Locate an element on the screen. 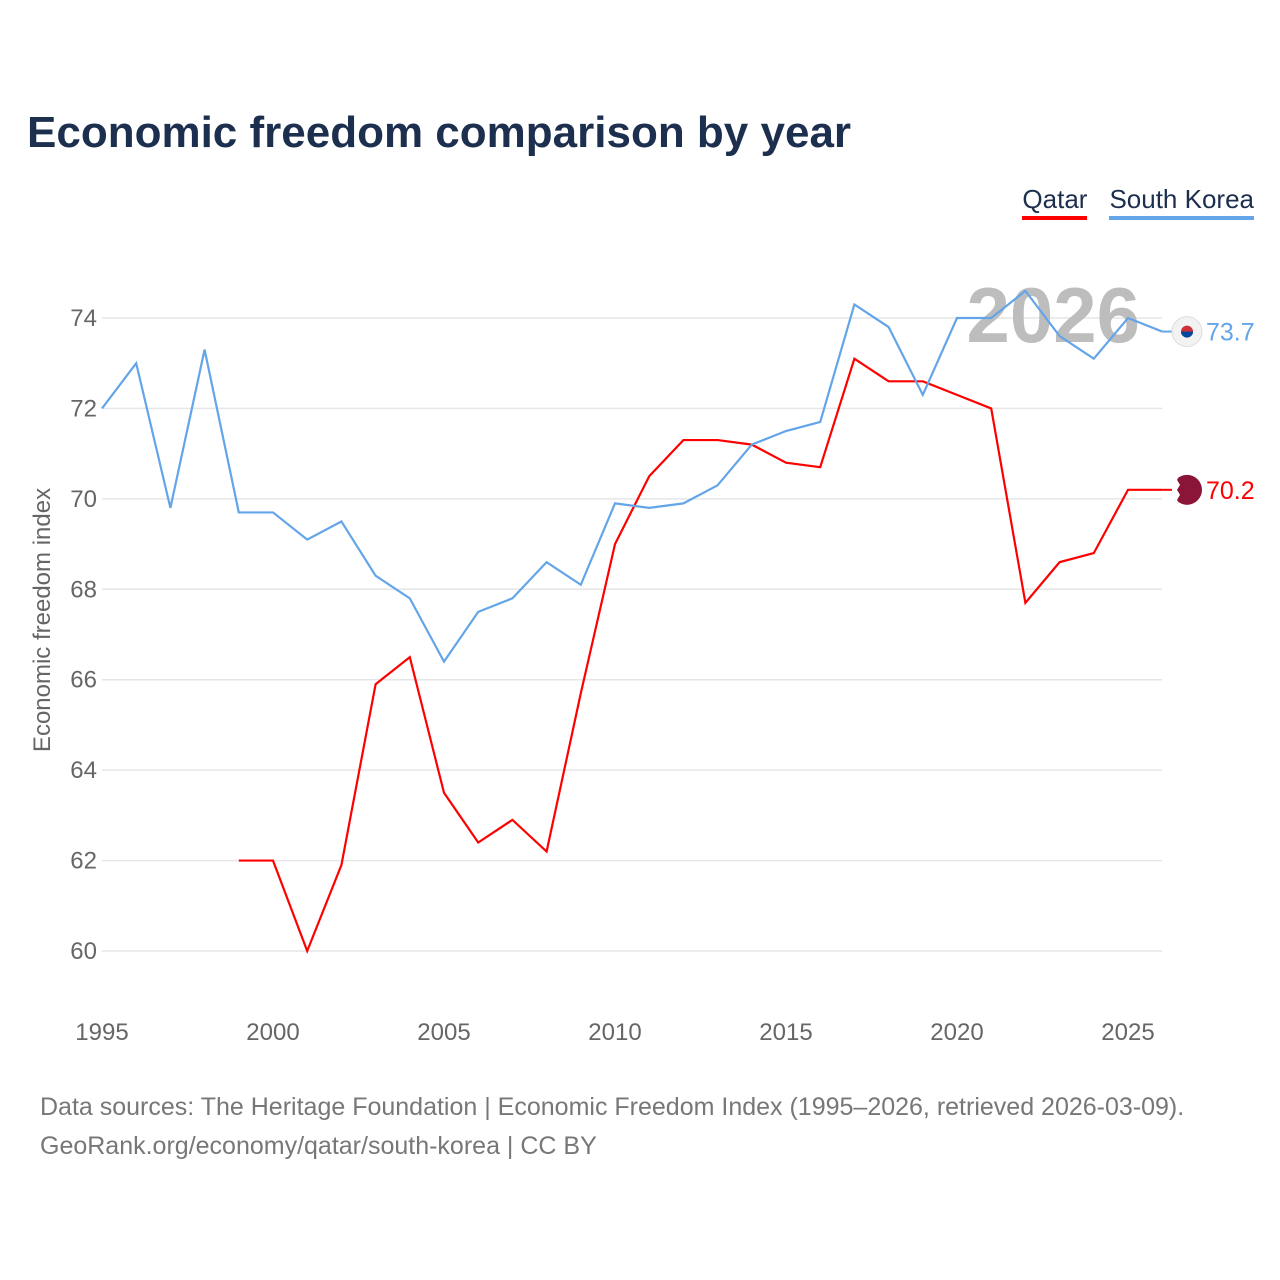 The image size is (1280, 1280). y-tick-label: 62 is located at coordinates (83, 861).